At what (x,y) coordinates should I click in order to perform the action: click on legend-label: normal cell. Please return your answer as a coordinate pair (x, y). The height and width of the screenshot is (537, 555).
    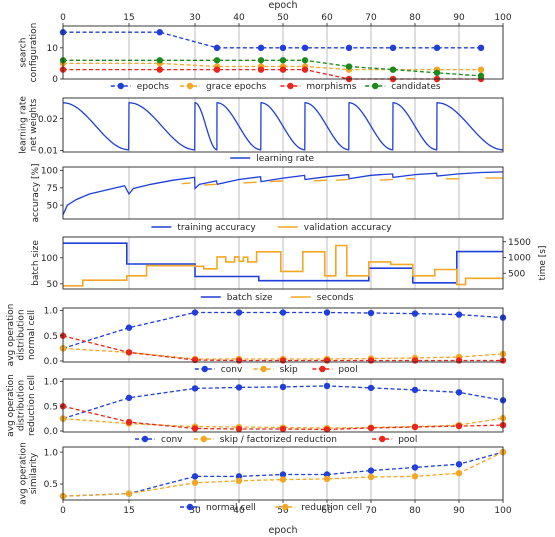
    Looking at the image, I should click on (231, 508).